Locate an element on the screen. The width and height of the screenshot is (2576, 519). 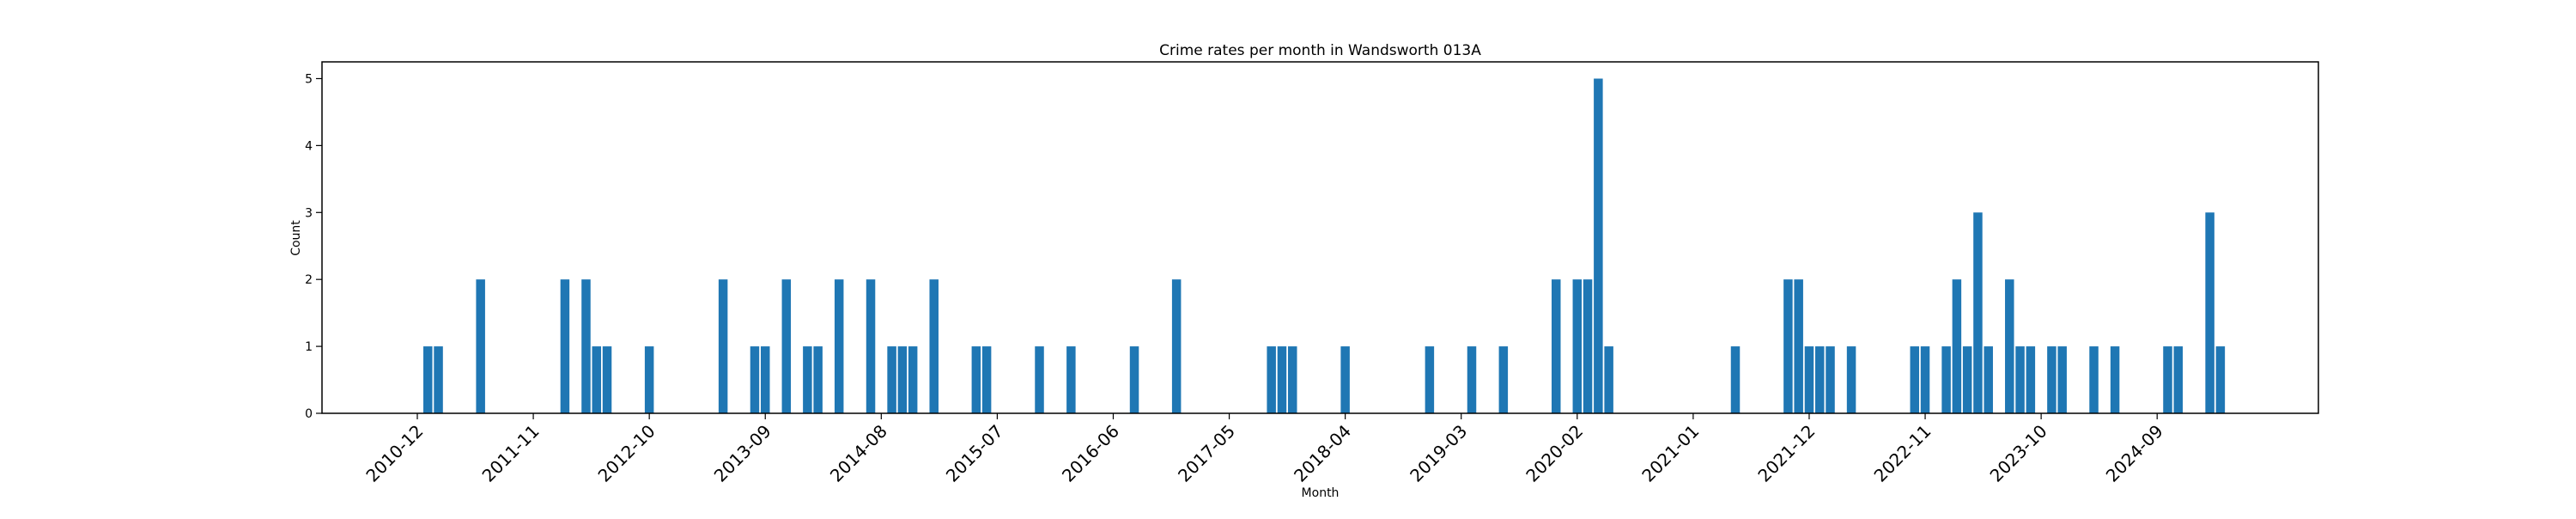
x-axis-label: Month is located at coordinates (1321, 493).